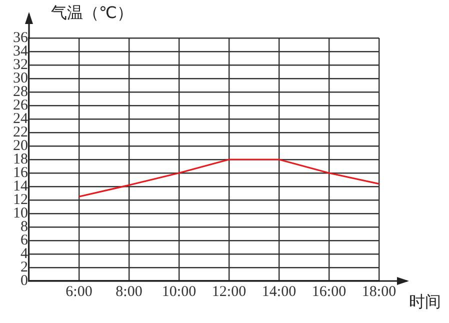  What do you see at coordinates (79, 292) in the screenshot?
I see `x-tick-label: 6:00` at bounding box center [79, 292].